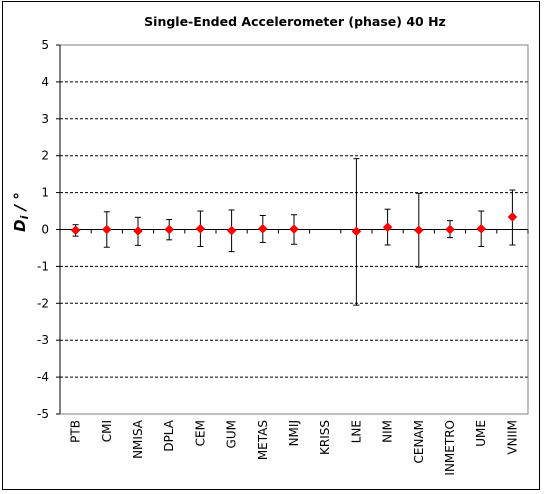 The image size is (545, 494). I want to click on x-tick-label: NIM, so click(388, 431).